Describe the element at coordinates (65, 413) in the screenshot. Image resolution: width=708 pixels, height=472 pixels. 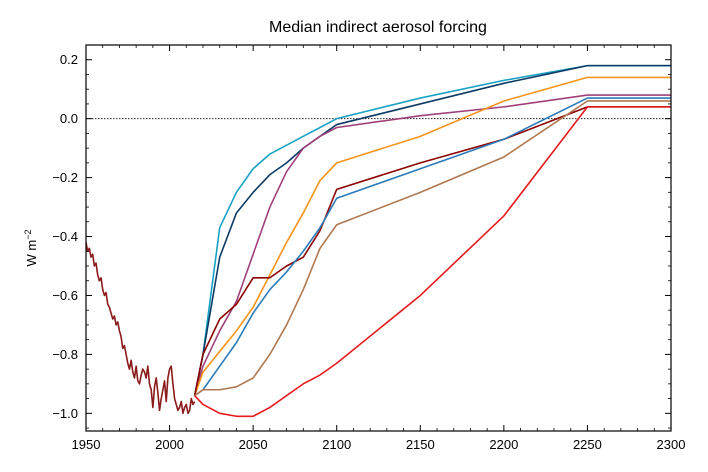
I see `y-tick-label: −1.0` at that location.